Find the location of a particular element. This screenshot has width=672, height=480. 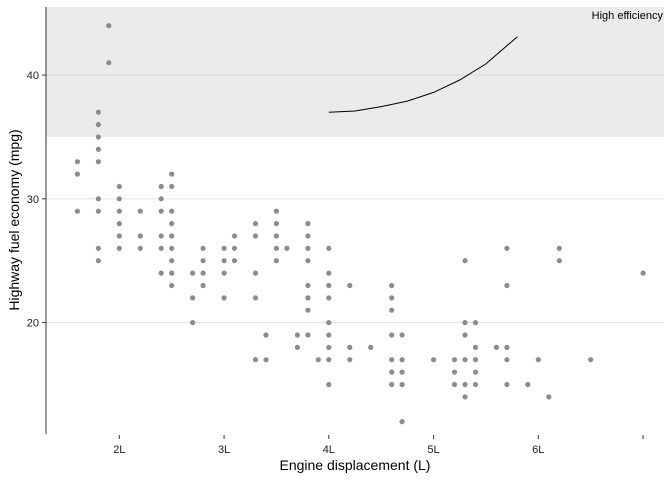

x-tick-label: 5L is located at coordinates (433, 450).